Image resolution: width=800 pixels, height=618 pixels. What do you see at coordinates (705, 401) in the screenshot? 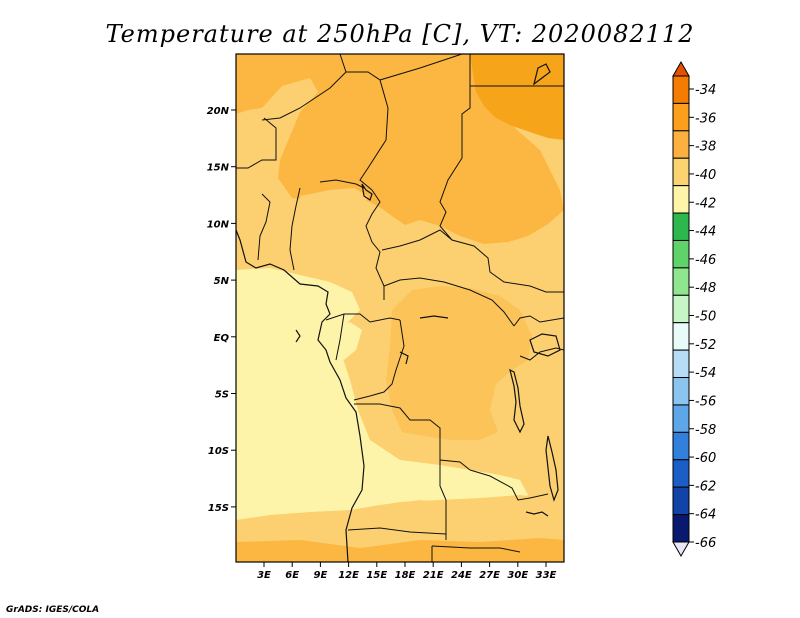
I see `colorbar-label: -56` at bounding box center [705, 401].